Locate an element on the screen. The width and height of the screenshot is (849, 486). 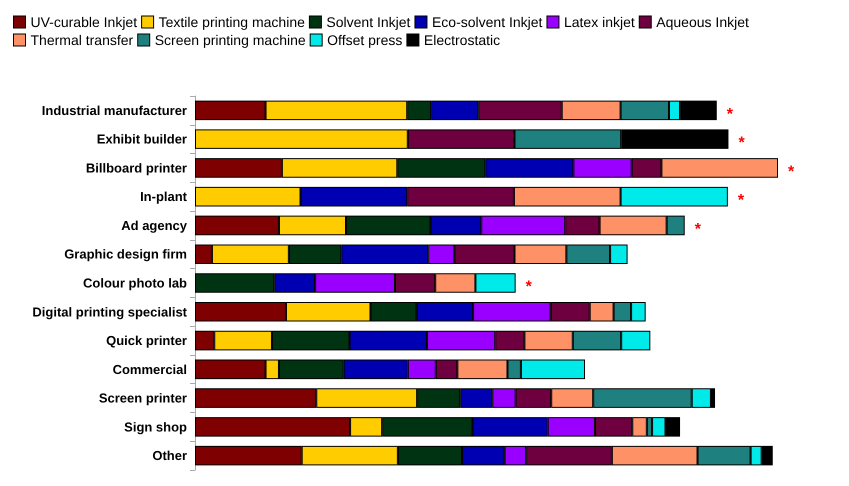
legend-label: Solvent Inkjet is located at coordinates (368, 22).